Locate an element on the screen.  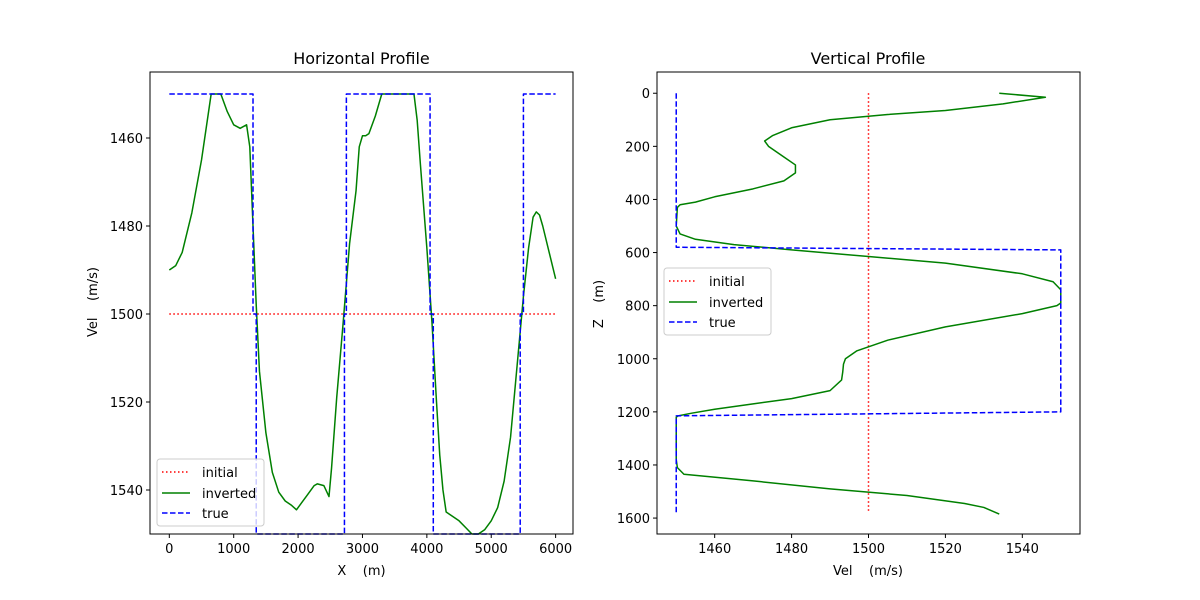
horizontal-profile-title: Horizontal Profile is located at coordinates (361, 58).